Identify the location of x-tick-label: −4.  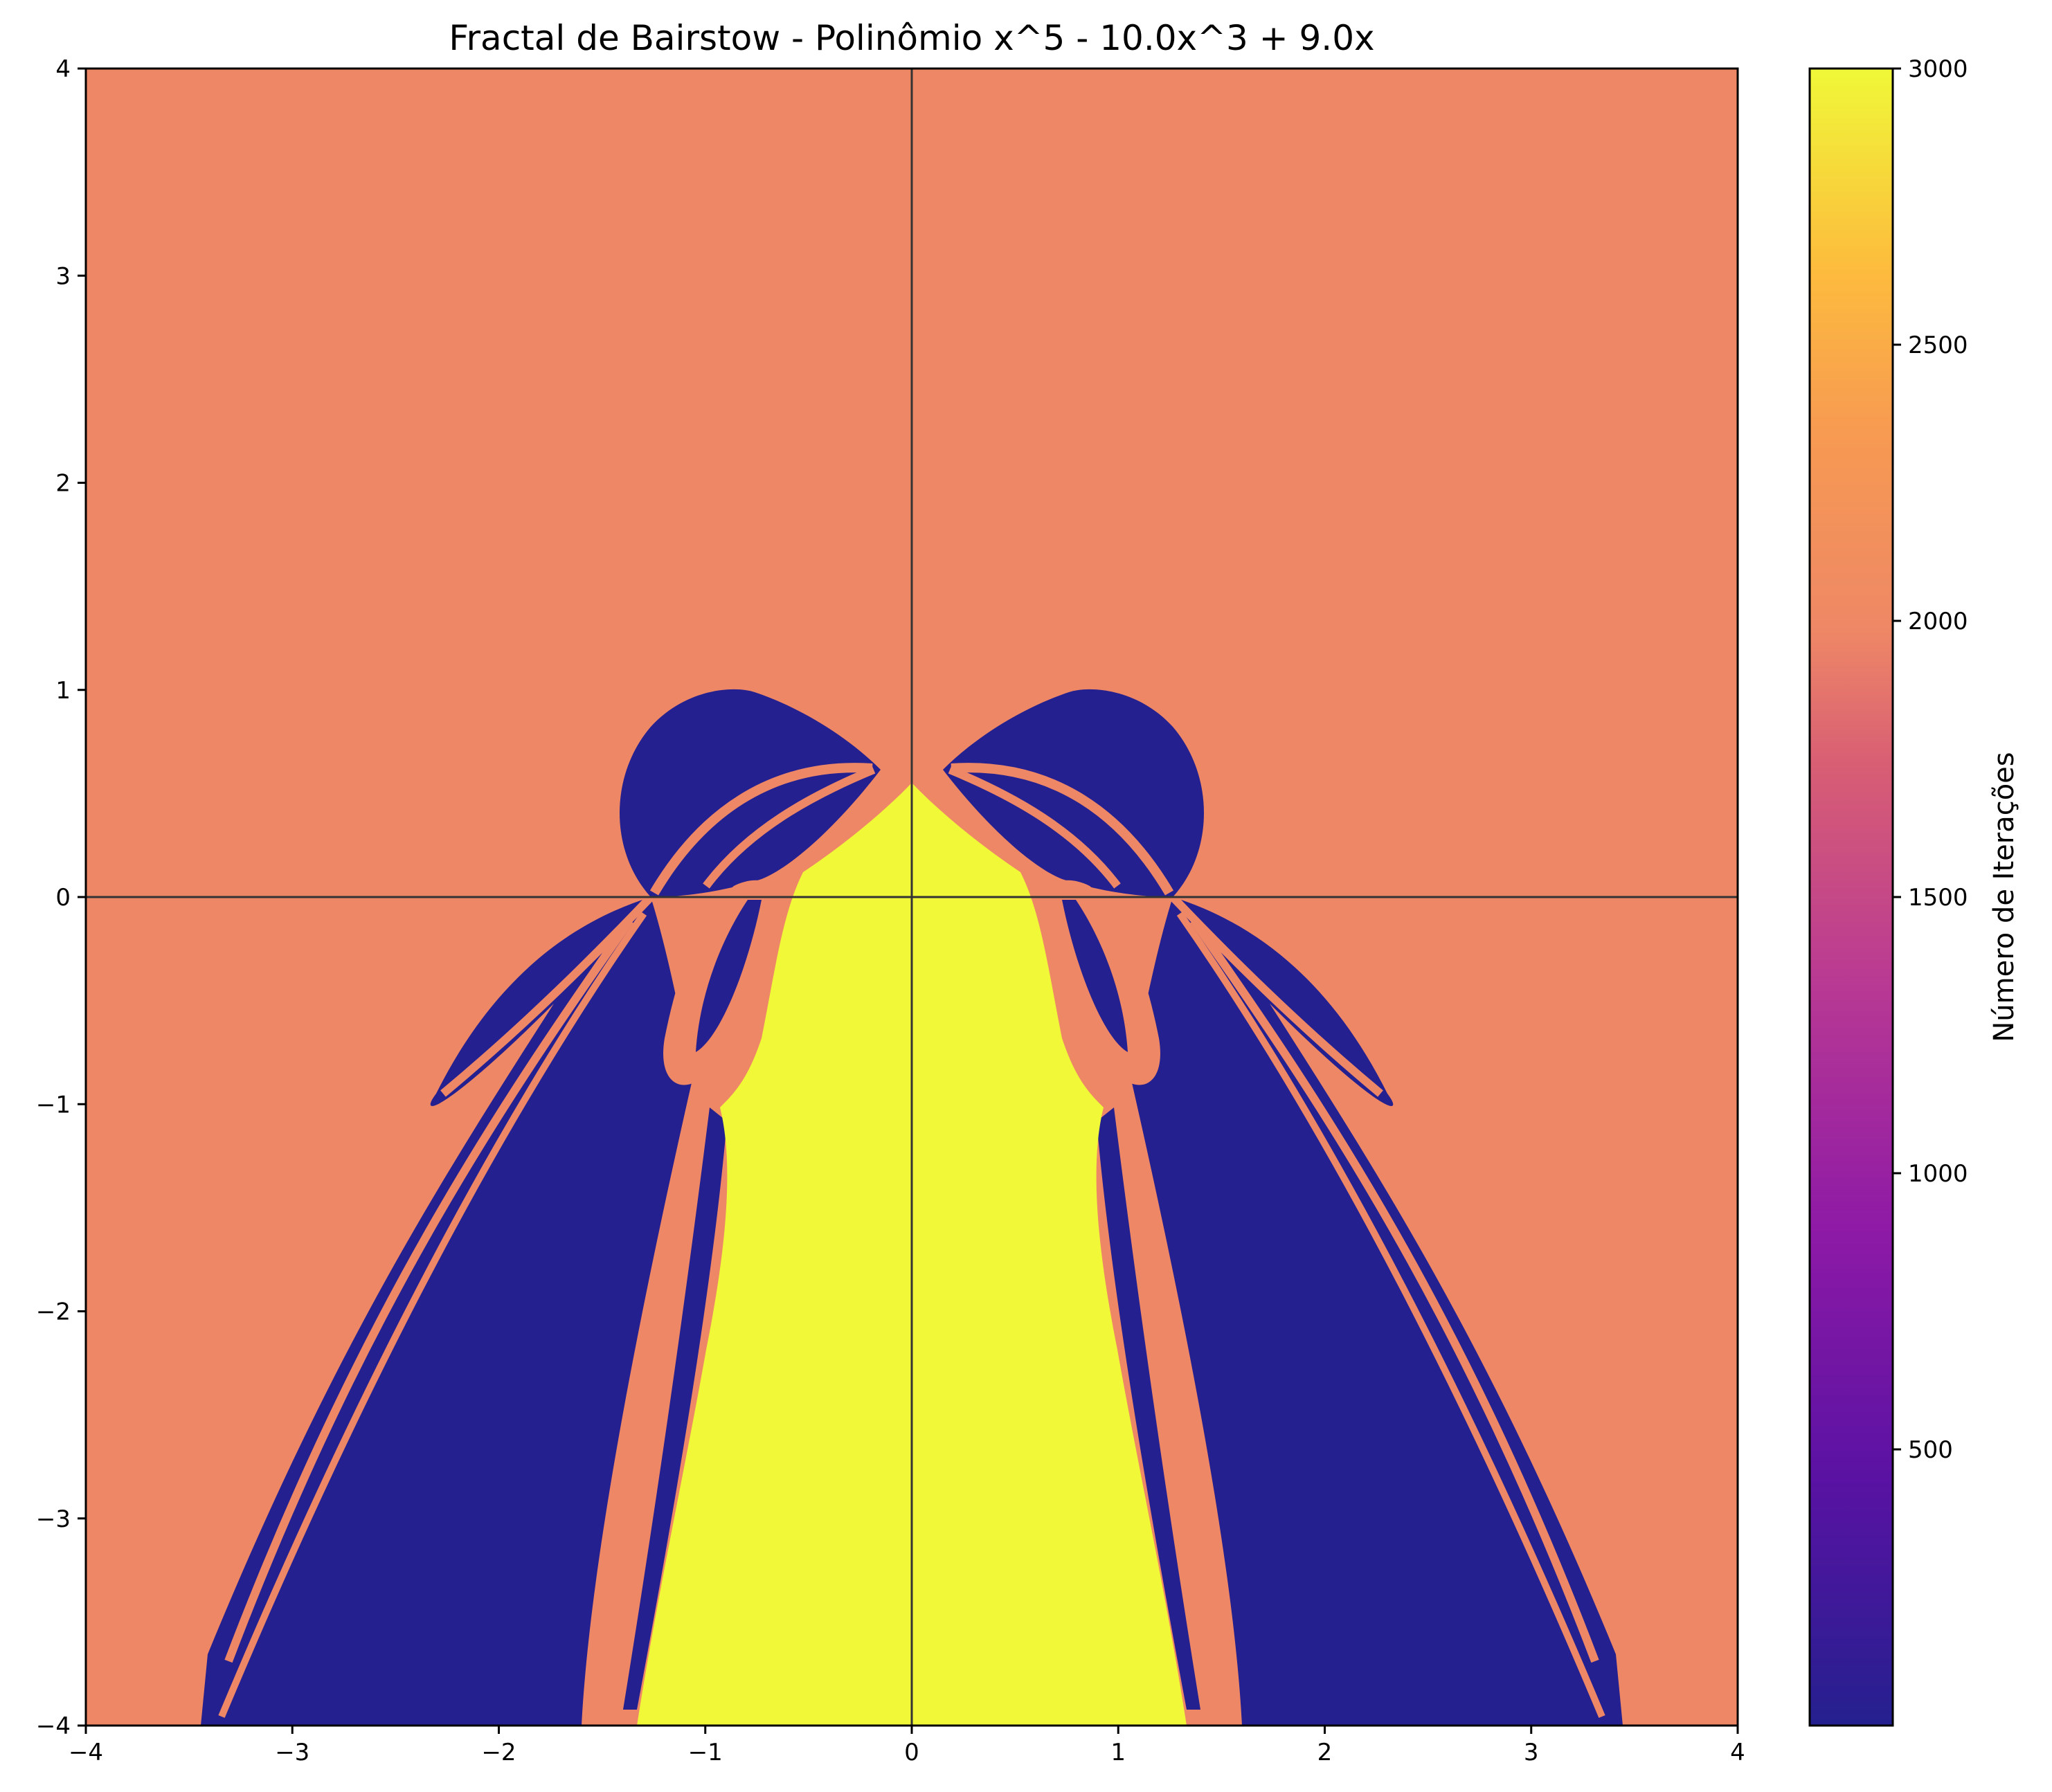
(86, 1752).